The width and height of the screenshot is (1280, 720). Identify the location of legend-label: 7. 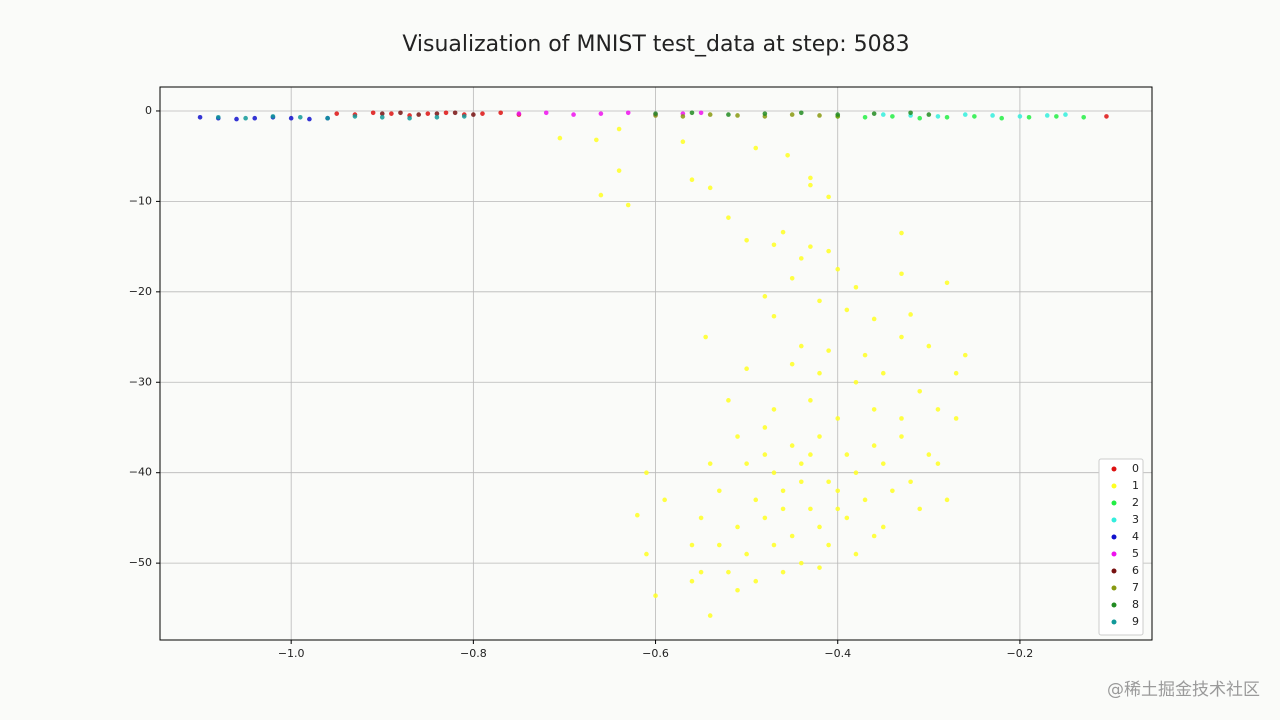
(1135, 587).